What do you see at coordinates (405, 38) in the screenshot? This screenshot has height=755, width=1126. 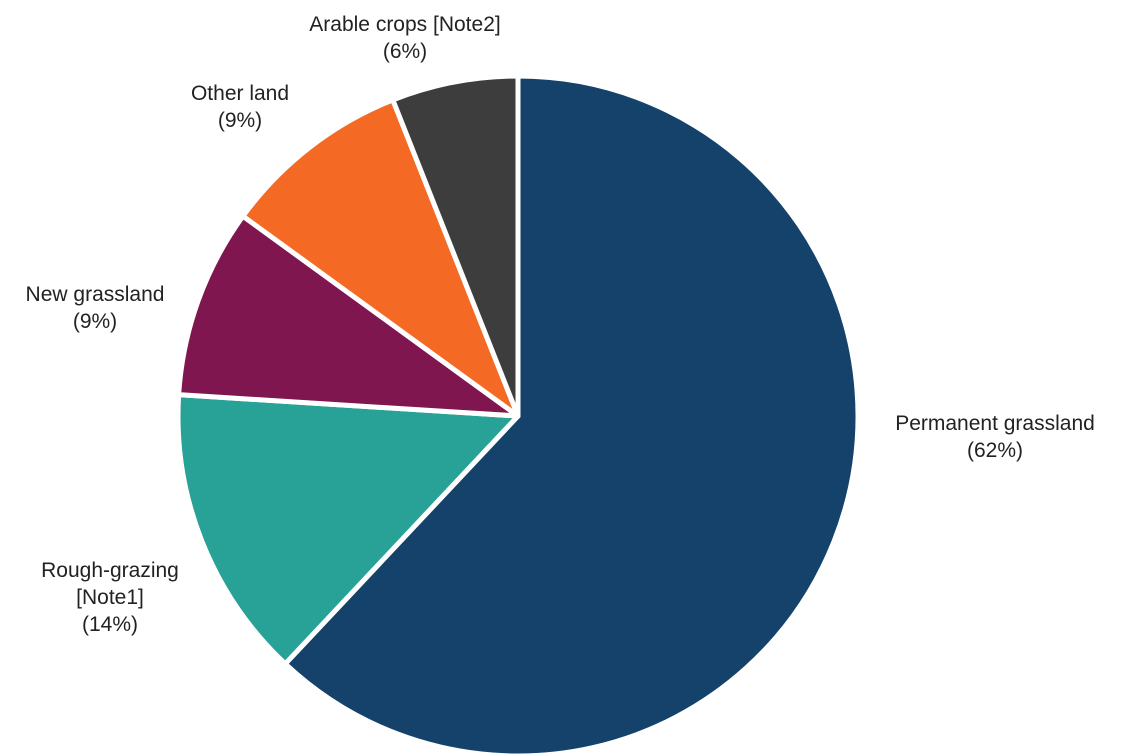 I see `slice-label-arable-crops: Arable crops [Note2] (6%)` at bounding box center [405, 38].